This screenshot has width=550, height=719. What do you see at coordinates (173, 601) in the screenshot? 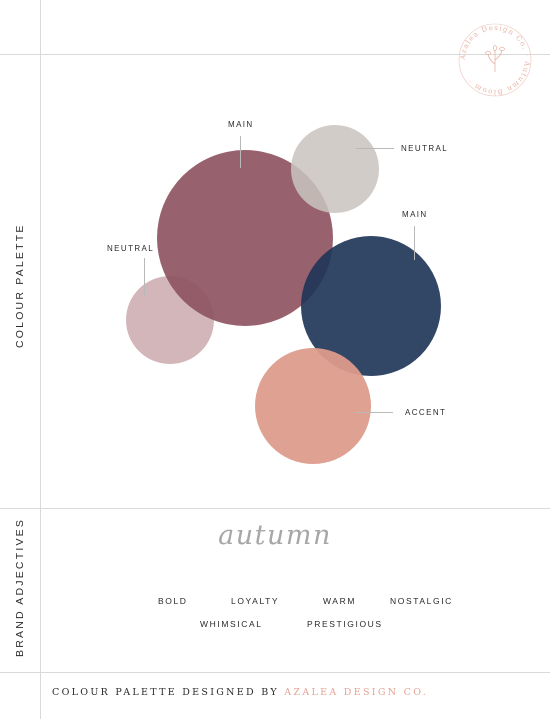
I see `adjective-bold: BOLD` at bounding box center [173, 601].